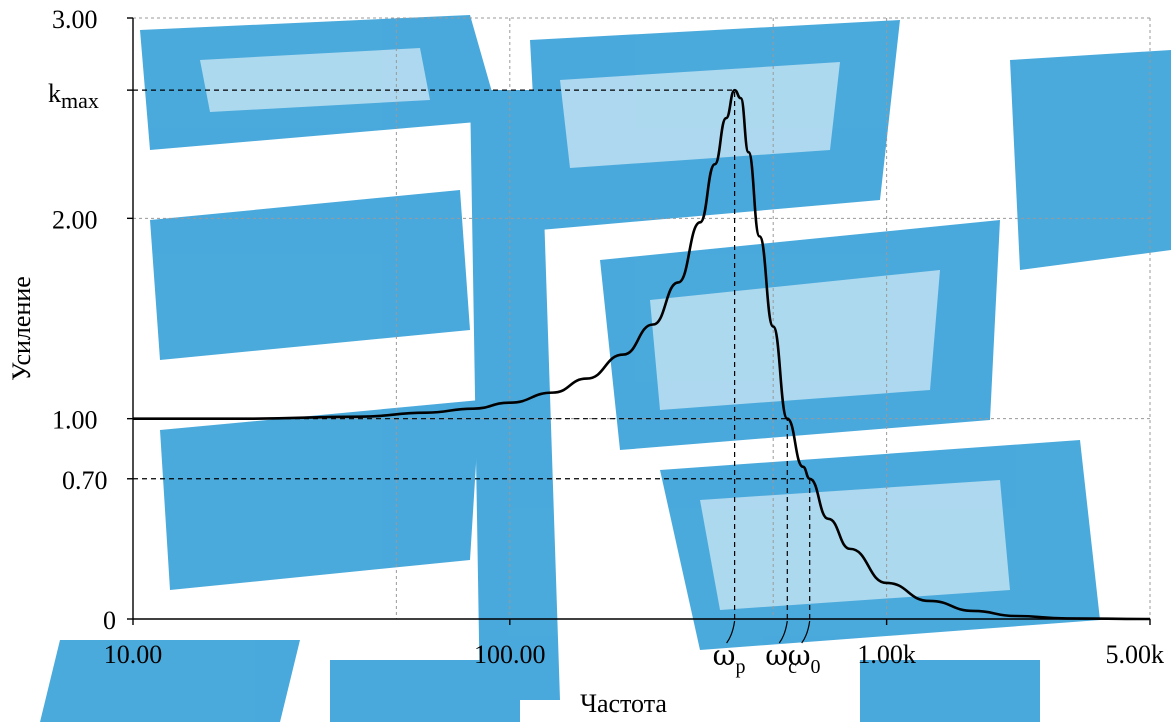 Image resolution: width=1171 pixels, height=722 pixels. I want to click on y-axis-title: Усиление, so click(21, 328).